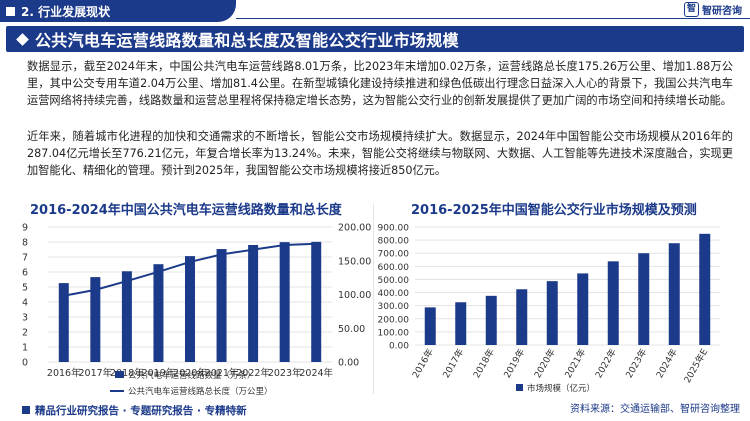 Image resolution: width=750 pixels, height=421 pixels. What do you see at coordinates (691, 9) in the screenshot?
I see `brand-logo-icon: 智` at bounding box center [691, 9].